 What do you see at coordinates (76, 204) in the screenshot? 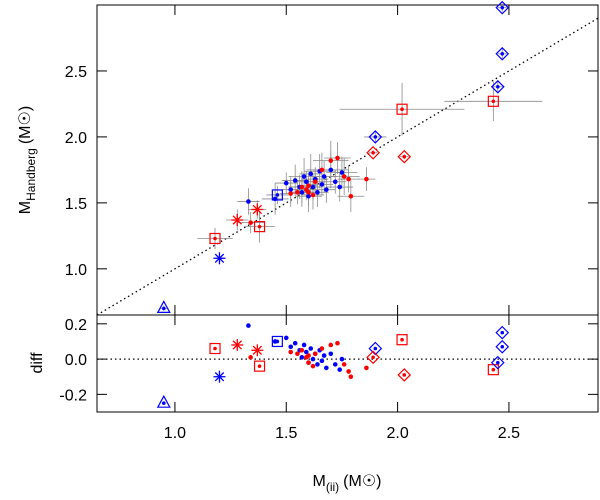
I see `y-tick-label: 1.5` at bounding box center [76, 204].